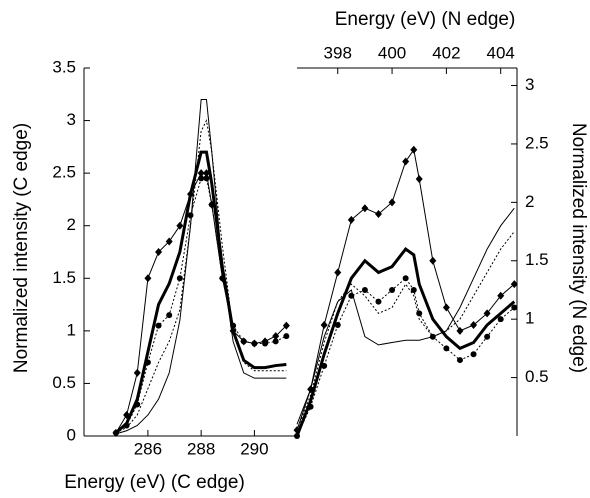  What do you see at coordinates (392, 52) in the screenshot?
I see `x-tick-label: 400` at bounding box center [392, 52].